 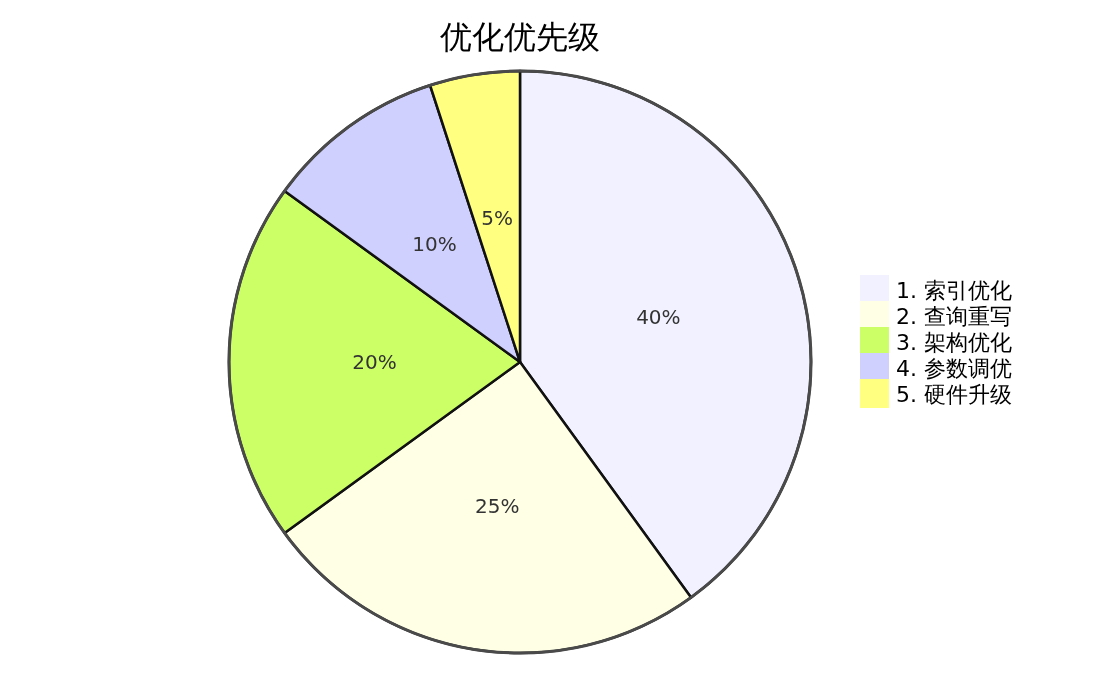 What do you see at coordinates (434, 244) in the screenshot?
I see `data-label: 10%` at bounding box center [434, 244].